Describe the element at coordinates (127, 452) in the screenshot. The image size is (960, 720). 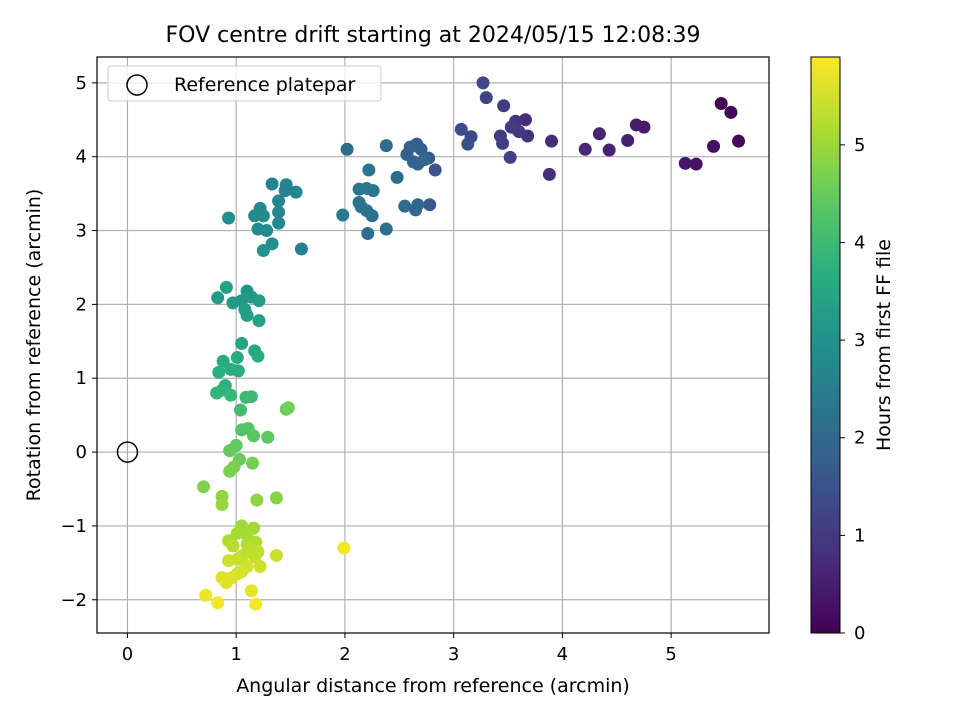
I see `reference-platepar-marker` at that location.